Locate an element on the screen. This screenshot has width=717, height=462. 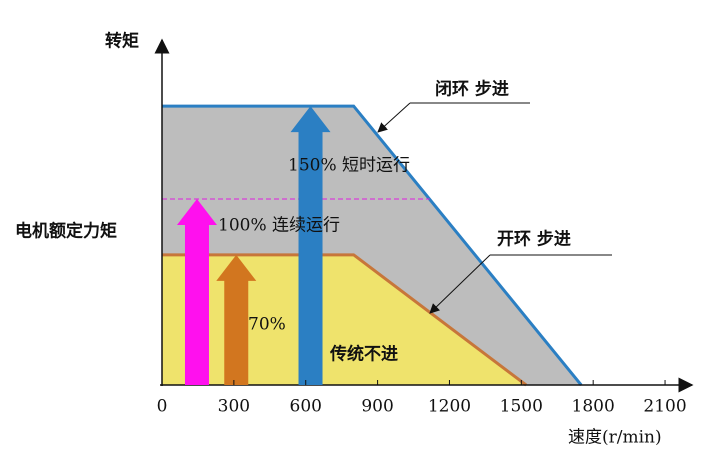
x-tick-label: 1200 is located at coordinates (449, 407).